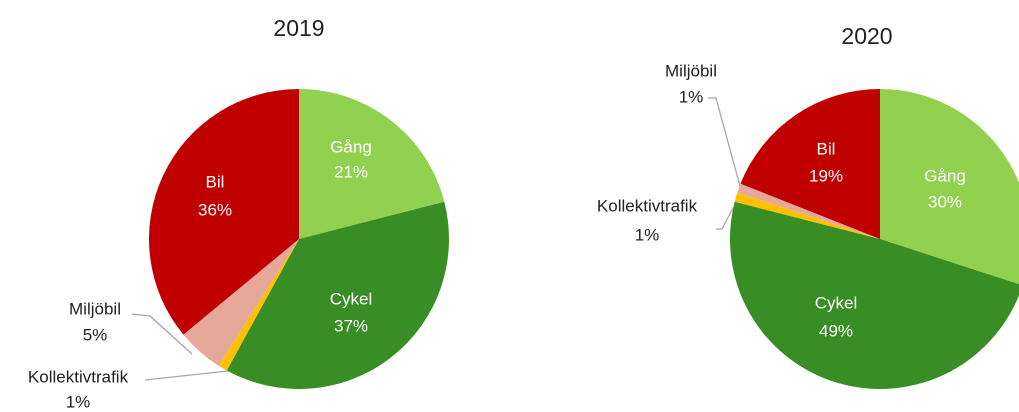 This screenshot has height=412, width=1019. Describe the element at coordinates (95, 334) in the screenshot. I see `data-label-value: 5%` at that location.